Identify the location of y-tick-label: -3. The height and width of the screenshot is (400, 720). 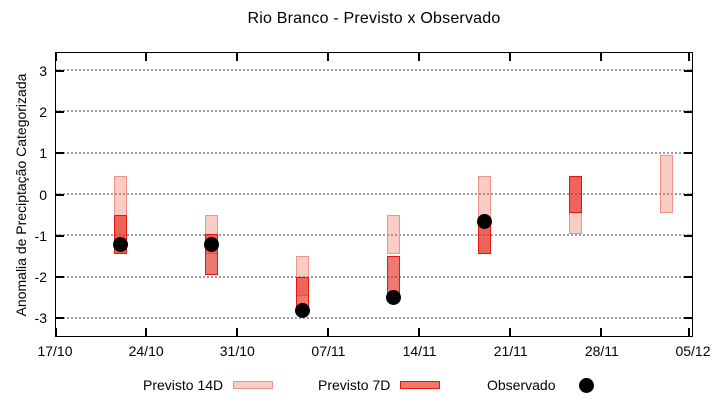
(40, 318).